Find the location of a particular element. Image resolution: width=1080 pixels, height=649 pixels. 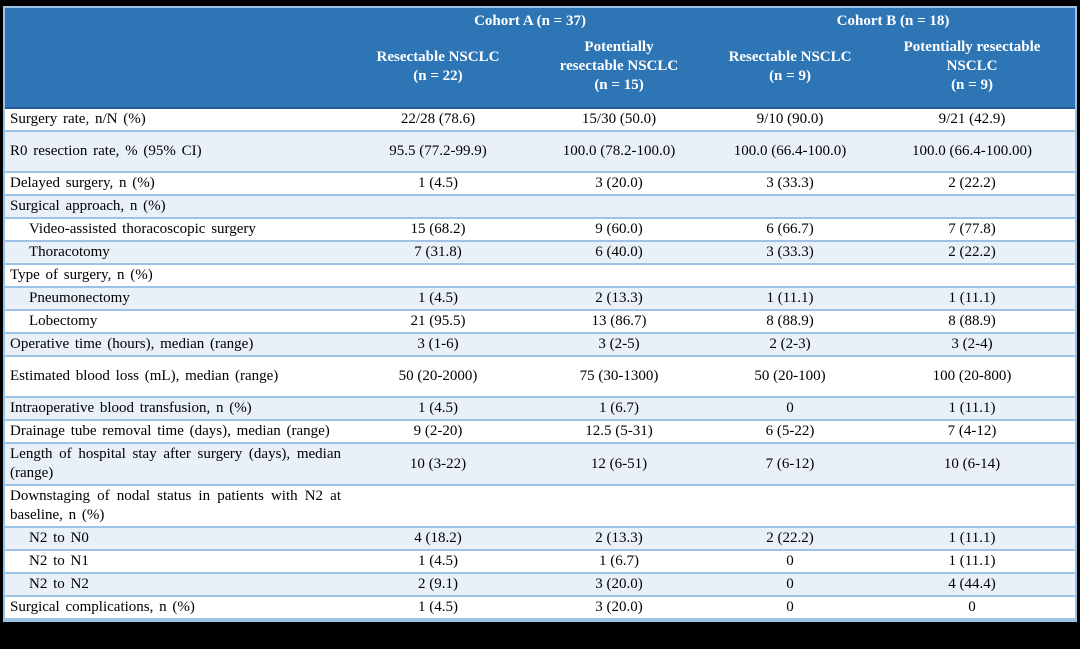

row-value: 9/10 (90.0) is located at coordinates (790, 120).